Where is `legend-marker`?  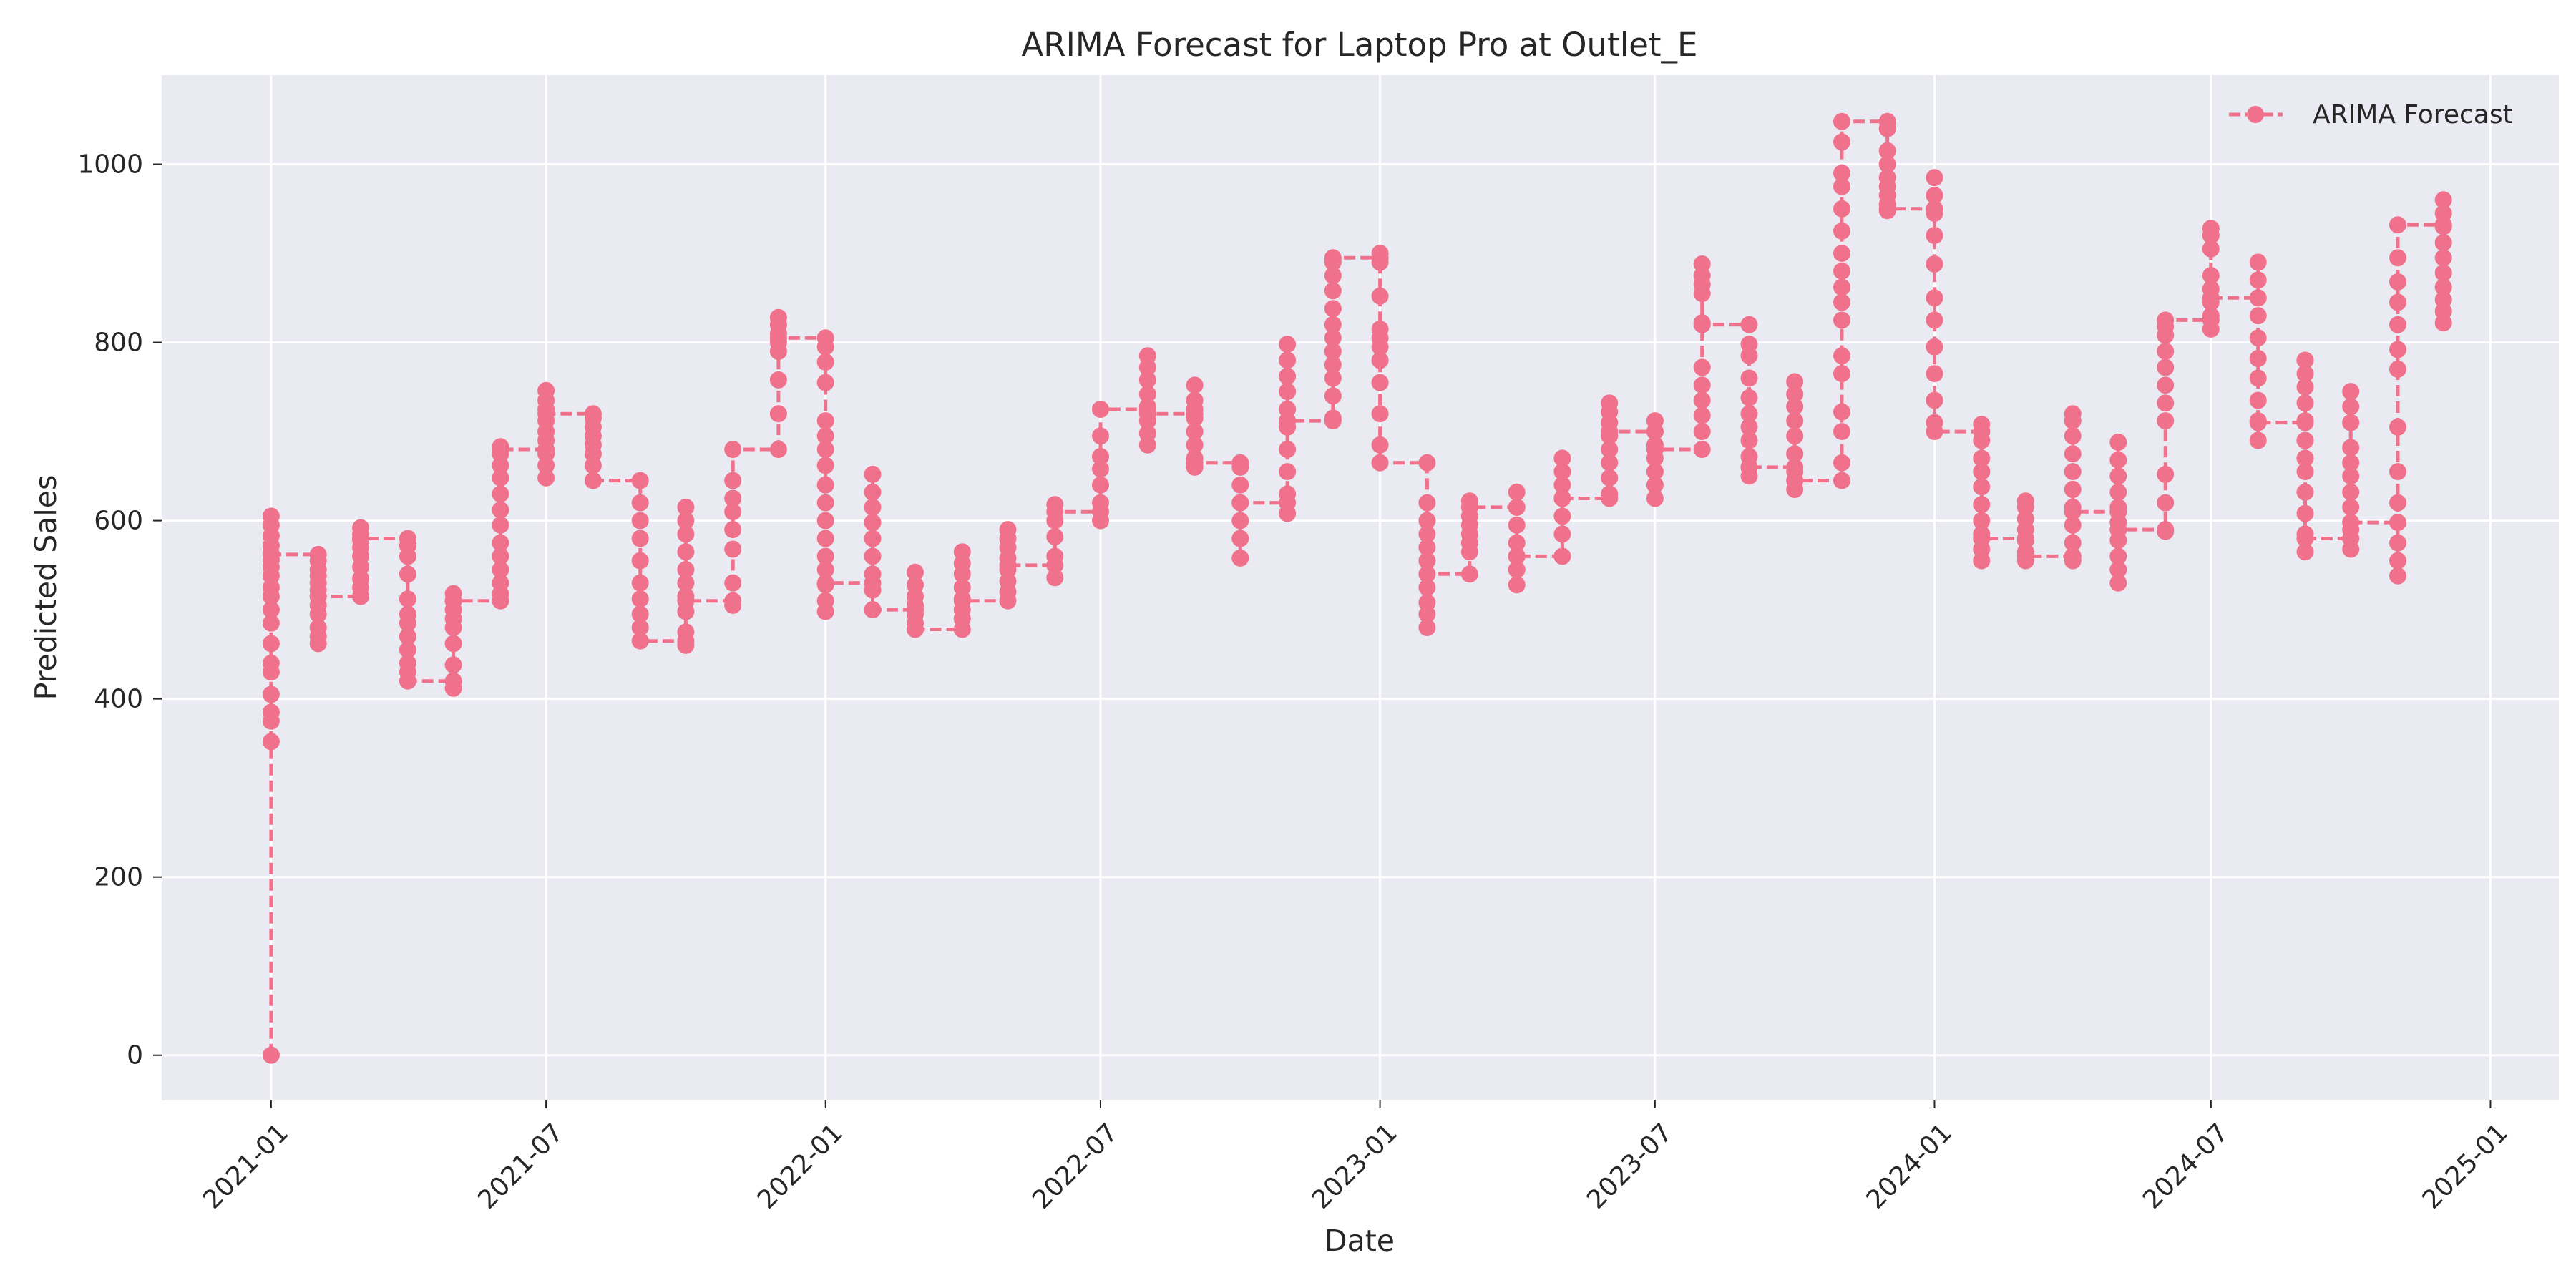 legend-marker is located at coordinates (2255, 114).